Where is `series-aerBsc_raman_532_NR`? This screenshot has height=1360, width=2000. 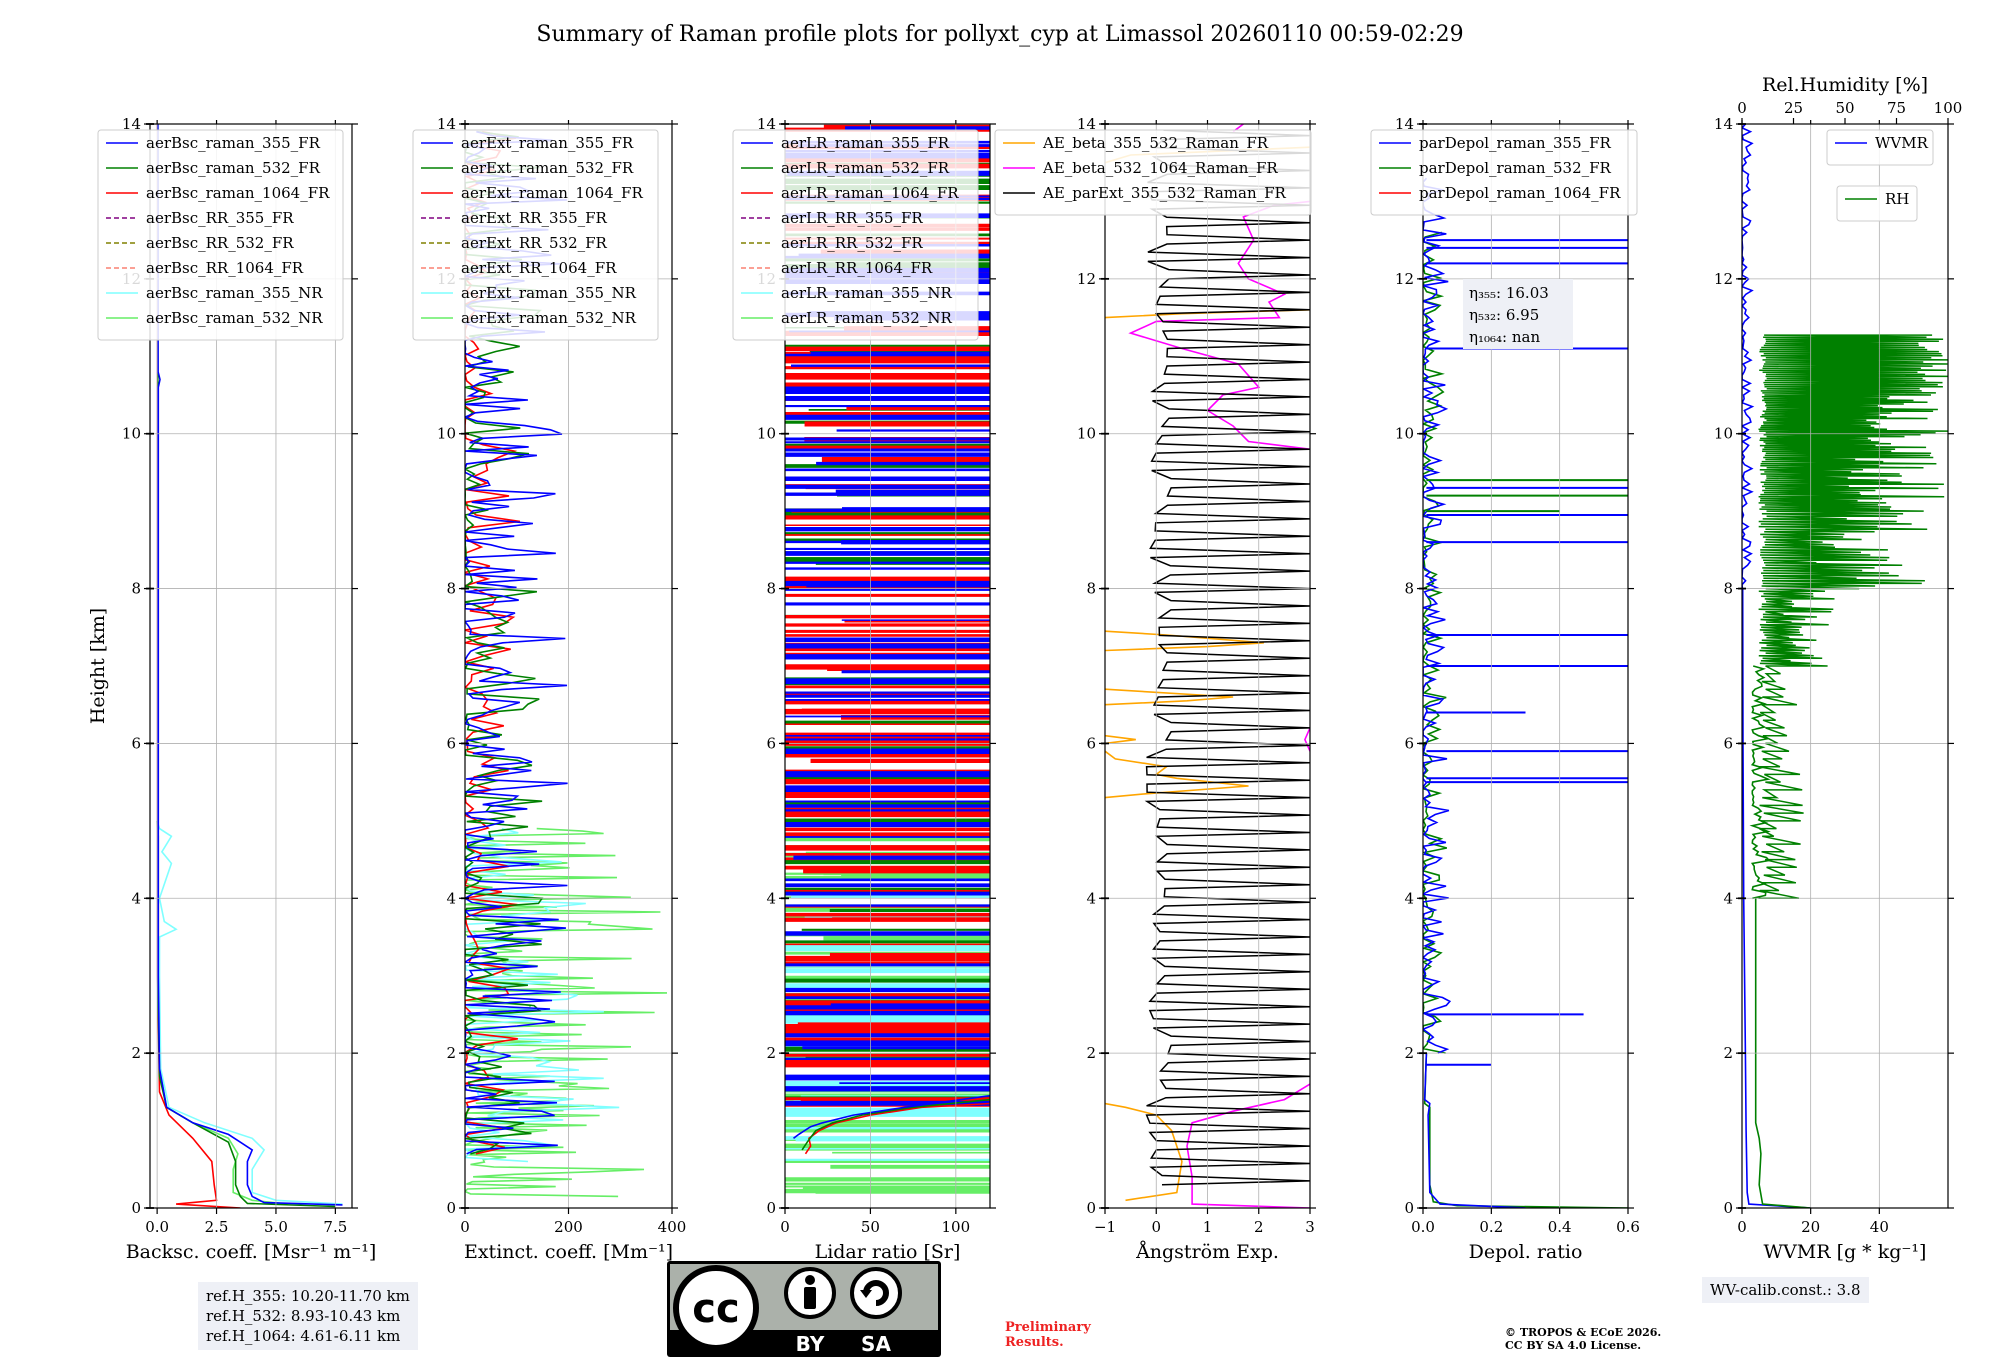
series-aerBsc_raman_532_NR is located at coordinates (222, 1012).